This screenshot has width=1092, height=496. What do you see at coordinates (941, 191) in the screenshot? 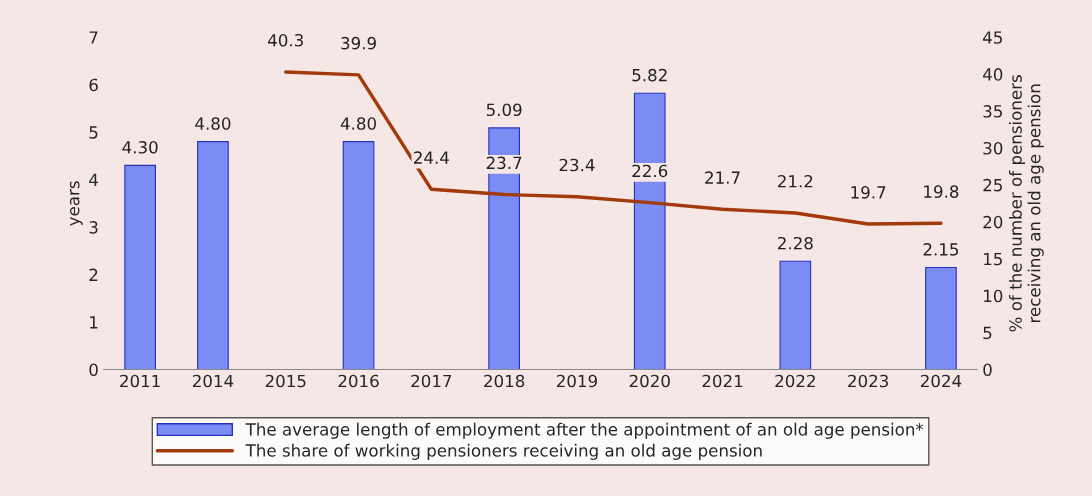
I see `data-label: 19.8` at bounding box center [941, 191].